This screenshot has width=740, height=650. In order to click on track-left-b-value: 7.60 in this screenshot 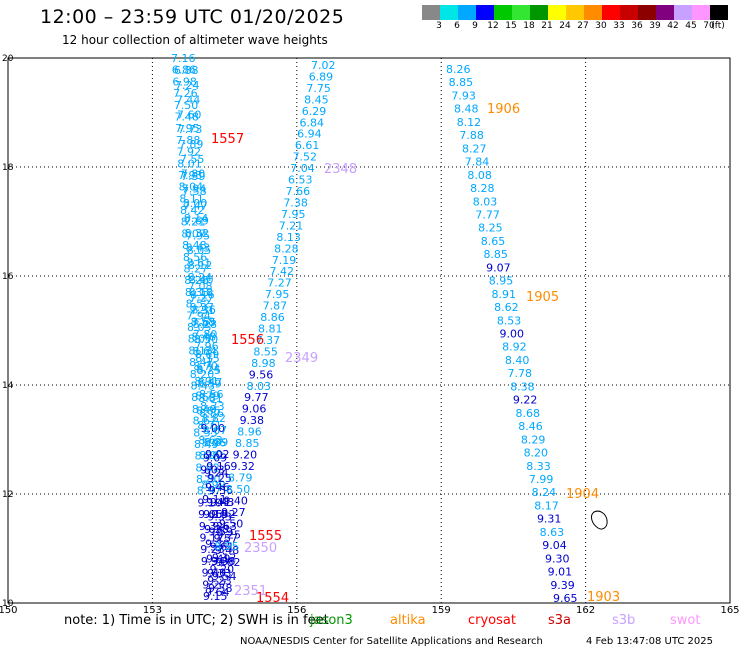, I will do `click(189, 114)`.